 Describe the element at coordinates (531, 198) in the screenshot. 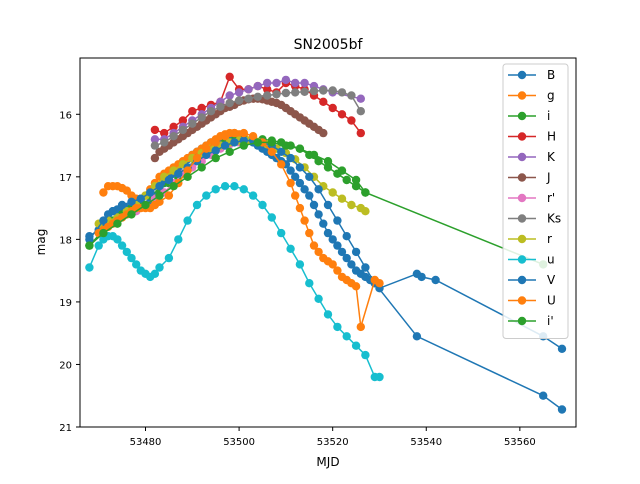

I see `legend-entry: r'` at that location.